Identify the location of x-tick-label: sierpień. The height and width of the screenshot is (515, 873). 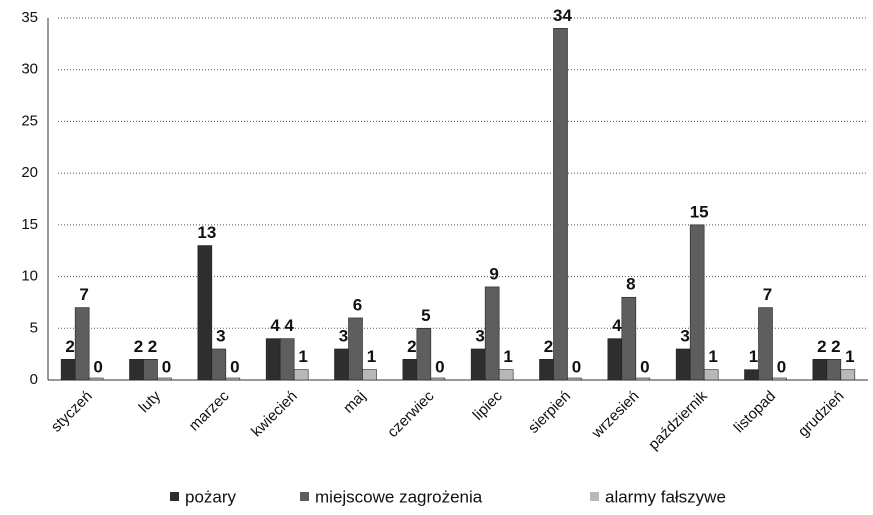
(549, 412).